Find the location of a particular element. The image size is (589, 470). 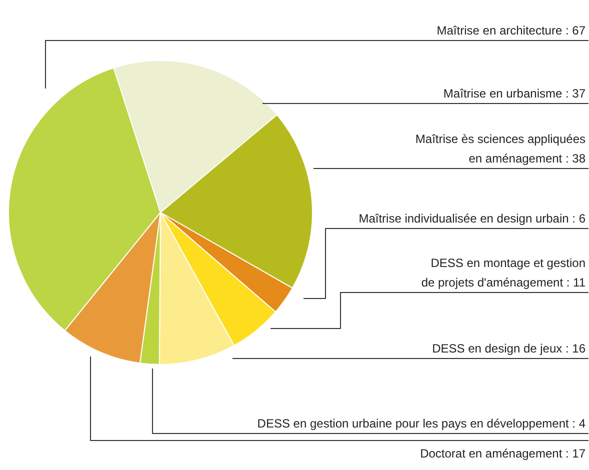

slice-label: Doctorat en aménagement : 17 is located at coordinates (503, 453).